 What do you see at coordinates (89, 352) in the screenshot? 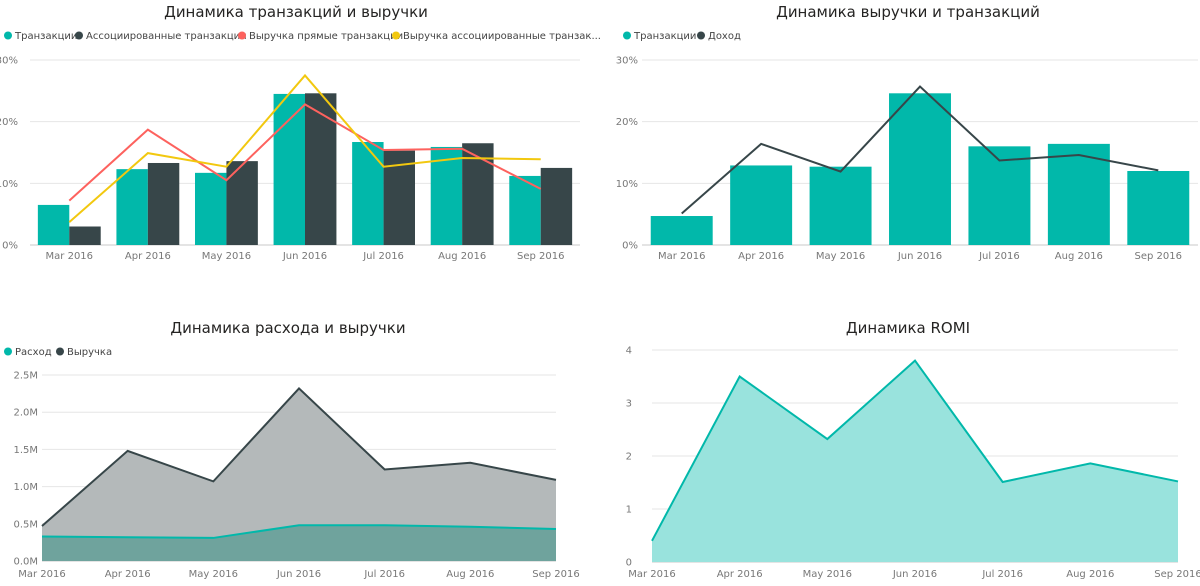
I see `legend-label: Выручка` at bounding box center [89, 352].